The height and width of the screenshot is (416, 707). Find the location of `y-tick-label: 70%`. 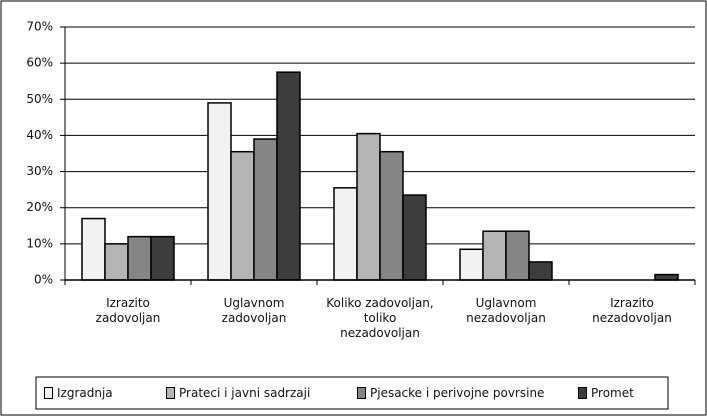

y-tick-label: 70% is located at coordinates (39, 27).